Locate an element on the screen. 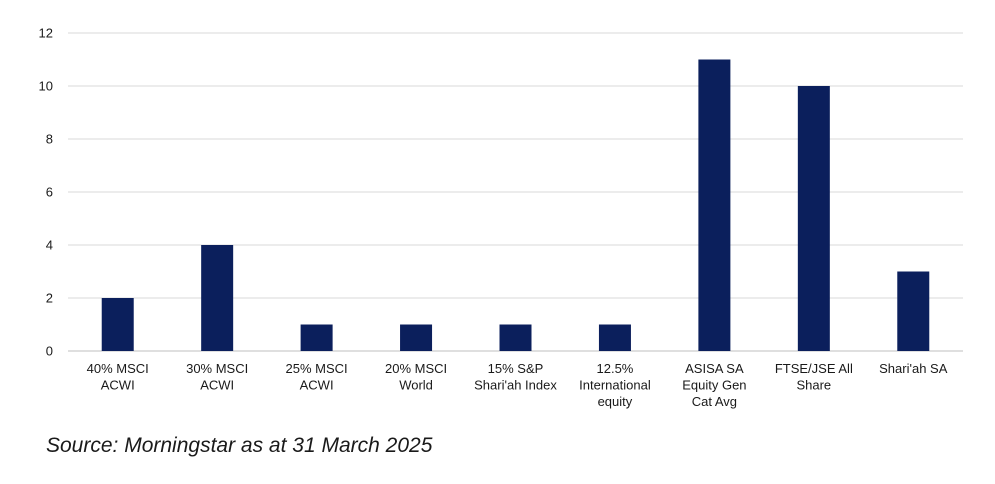 This screenshot has width=995, height=484. x-category-label-line: 12.5% is located at coordinates (615, 368).